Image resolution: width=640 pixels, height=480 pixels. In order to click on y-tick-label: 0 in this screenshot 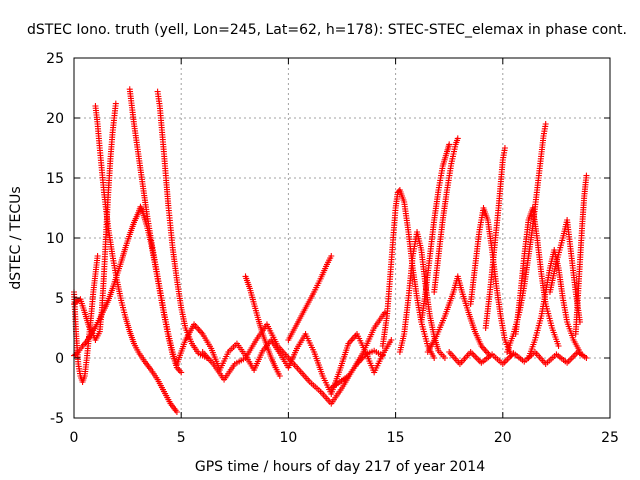, I will do `click(59, 359)`.